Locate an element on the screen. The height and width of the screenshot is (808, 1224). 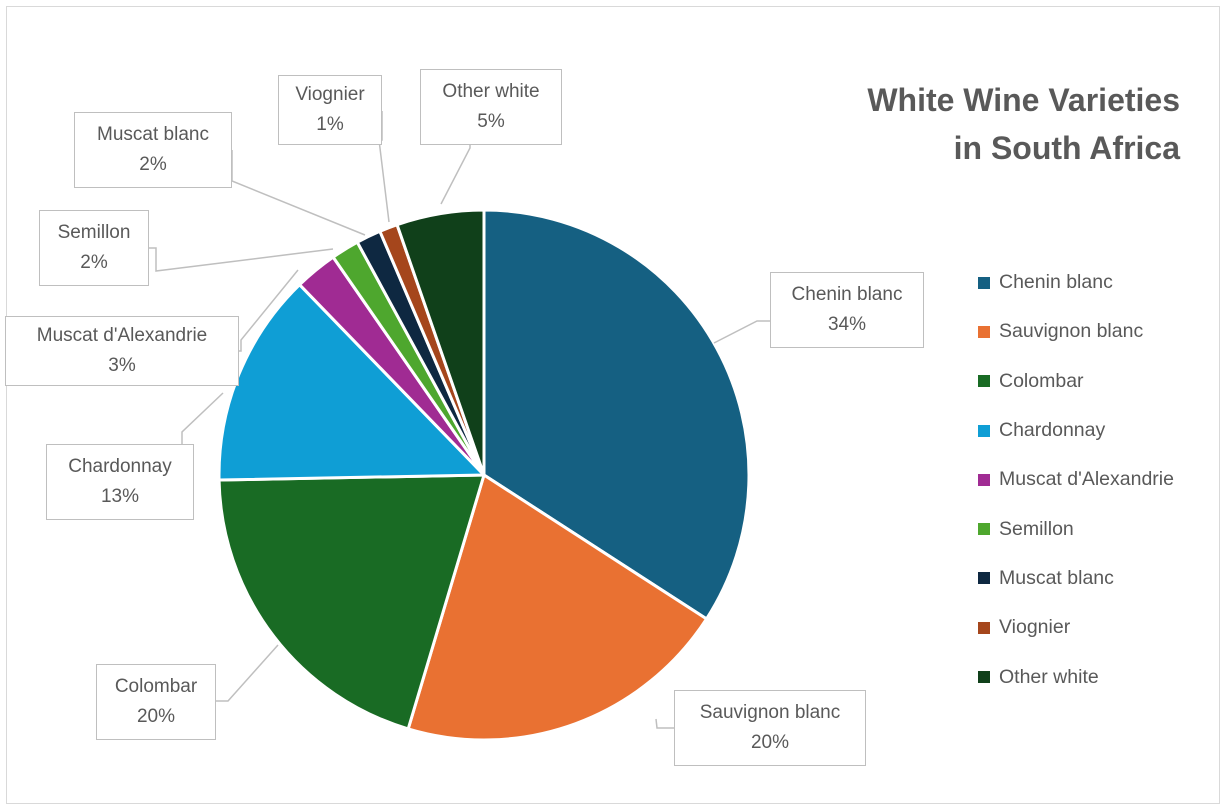
legend-item-chardonnay: Chardonnay is located at coordinates (1098, 430).